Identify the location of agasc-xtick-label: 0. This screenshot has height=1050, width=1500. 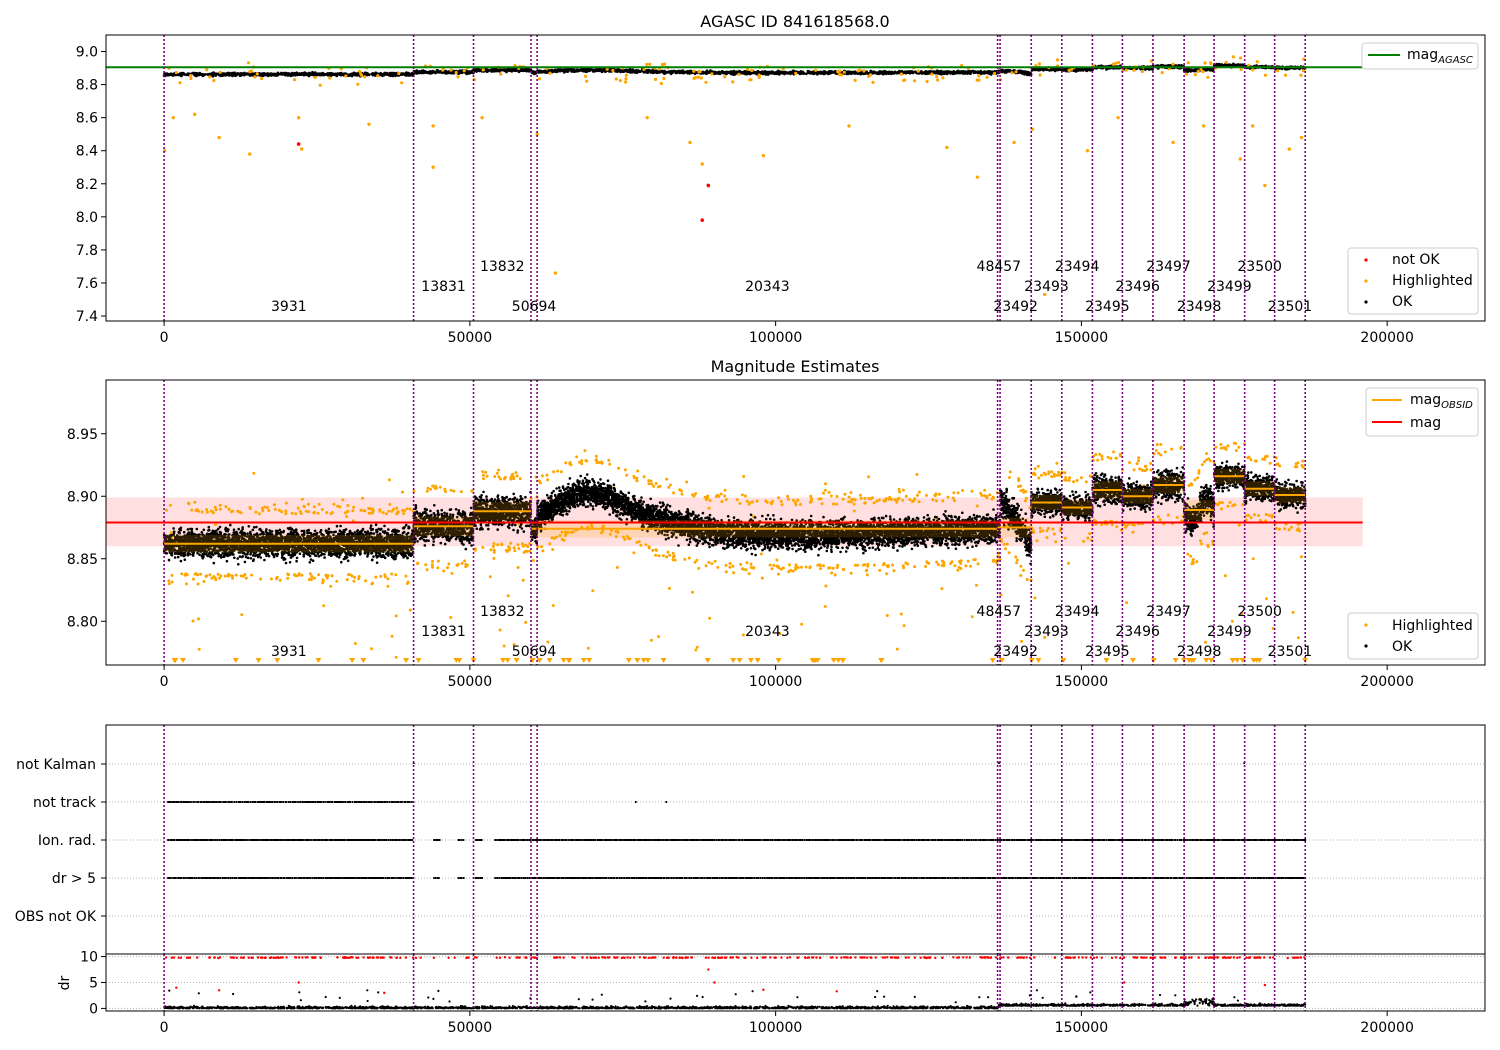
(164, 338).